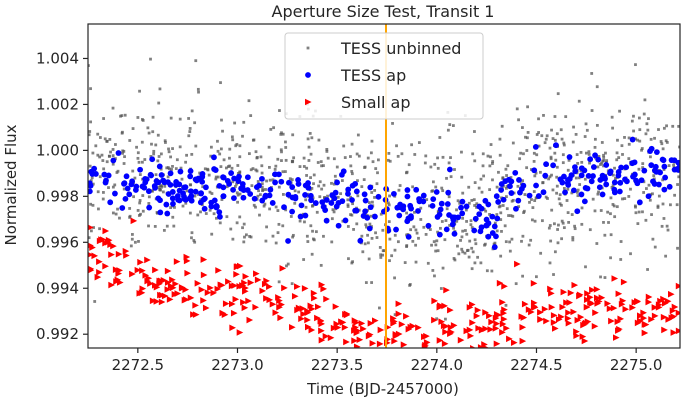 Image resolution: width=700 pixels, height=400 pixels. I want to click on legend-label: TESS unbinned, so click(400, 48).